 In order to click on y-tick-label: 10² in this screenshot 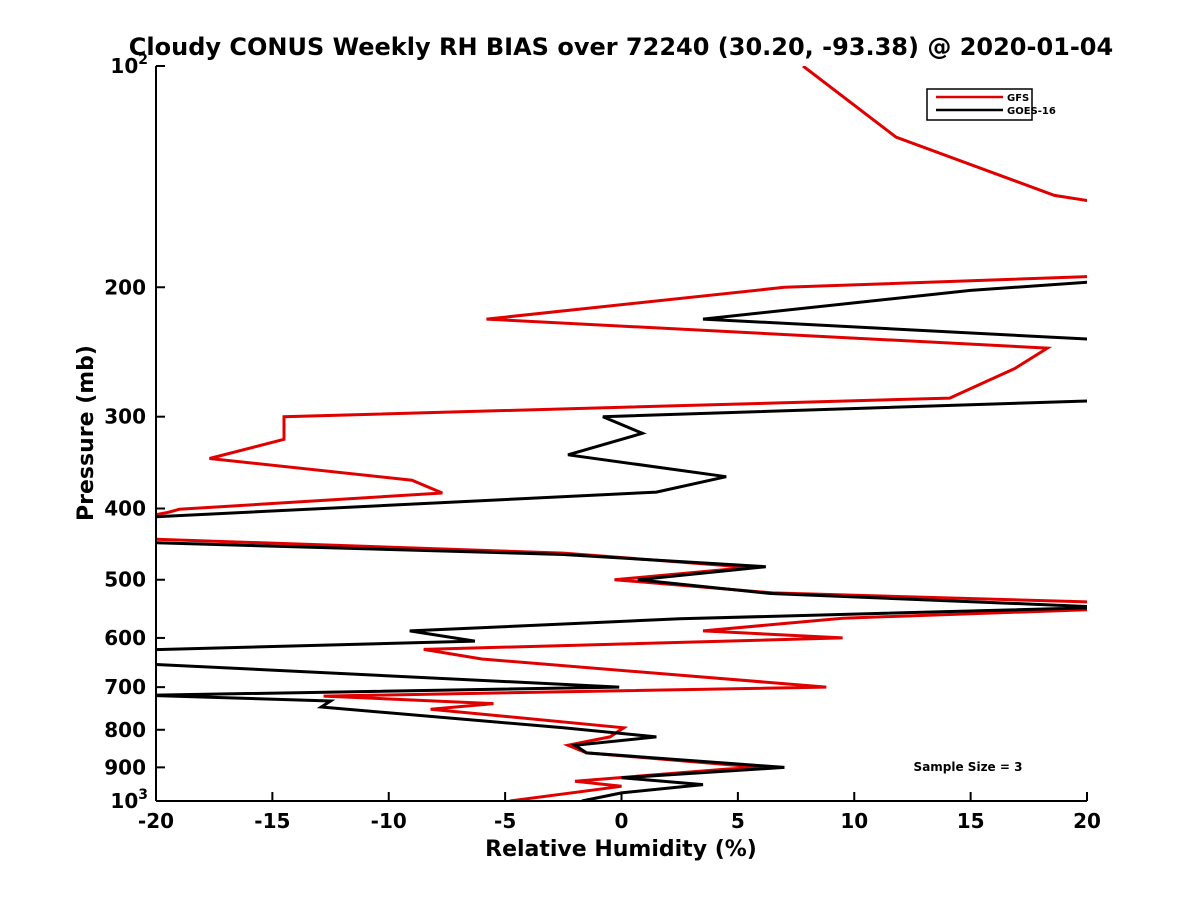, I will do `click(129, 65)`.